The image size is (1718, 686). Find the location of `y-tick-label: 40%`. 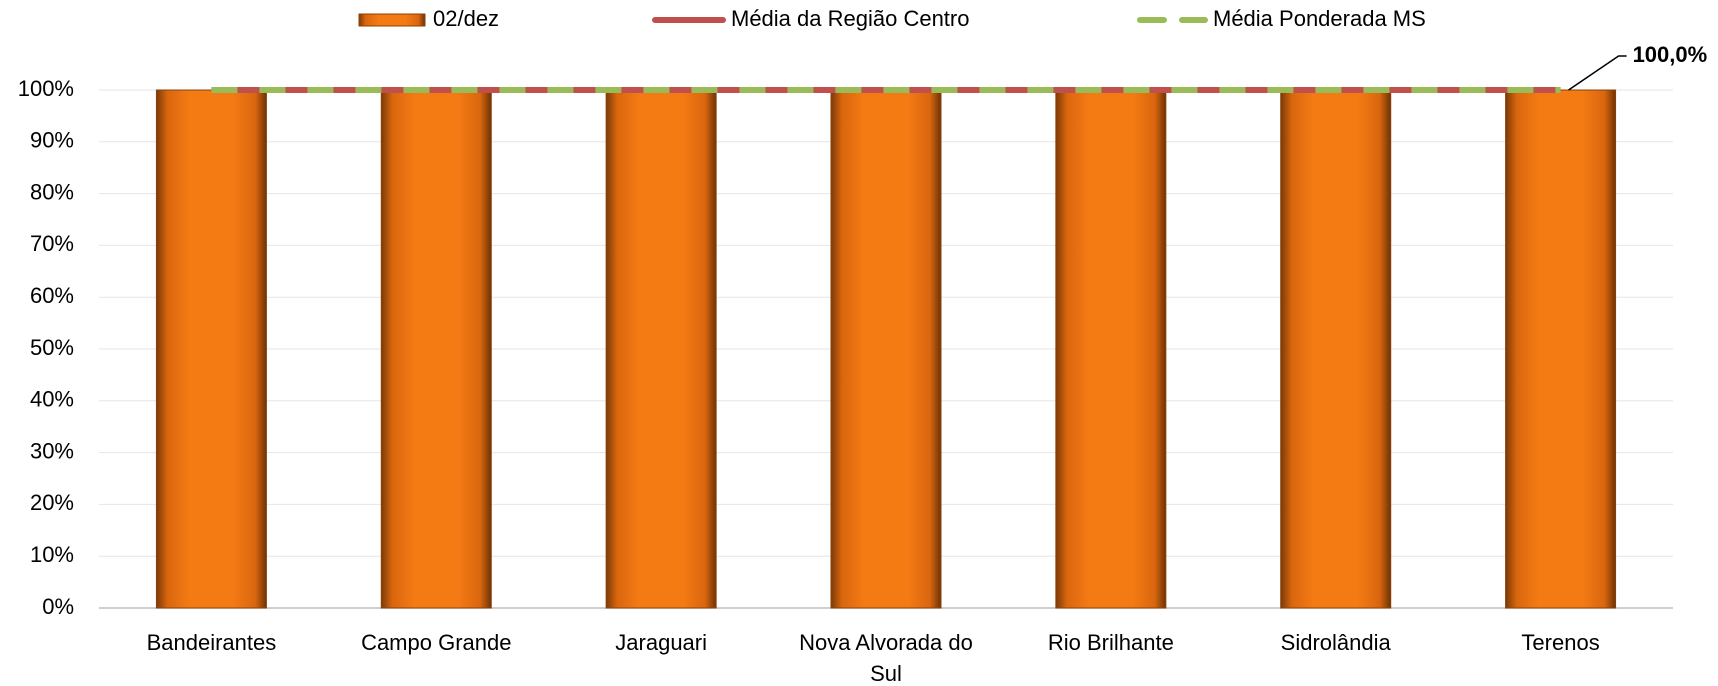

y-tick-label: 40% is located at coordinates (52, 399).